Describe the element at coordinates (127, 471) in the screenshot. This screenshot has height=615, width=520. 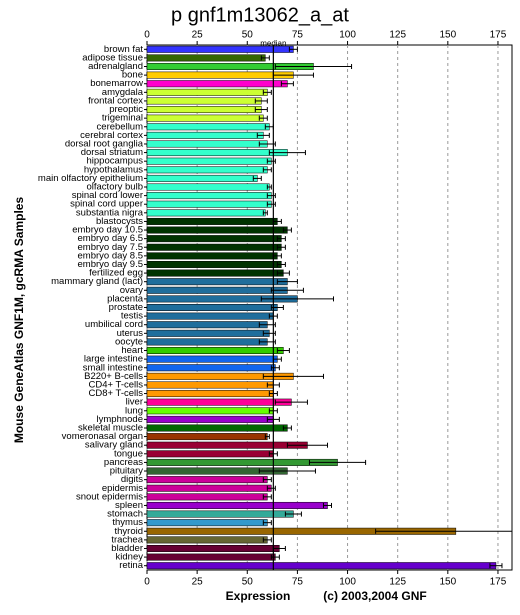
I see `y-tick-label: pituitary` at that location.